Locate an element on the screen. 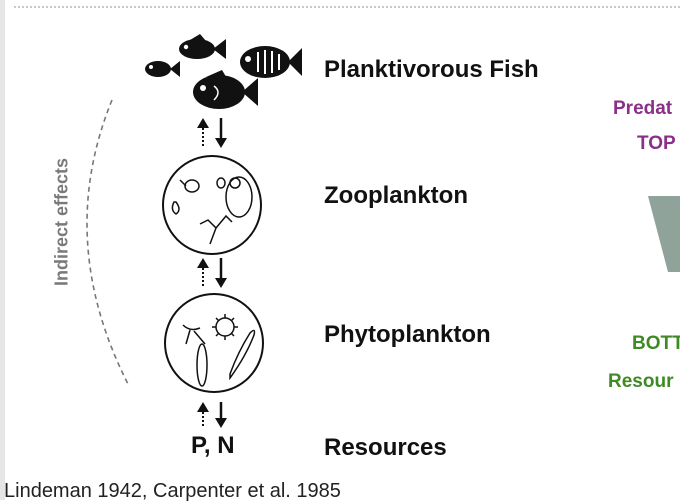 The width and height of the screenshot is (680, 503). bottom-up-label-line2: Resour is located at coordinates (641, 381).